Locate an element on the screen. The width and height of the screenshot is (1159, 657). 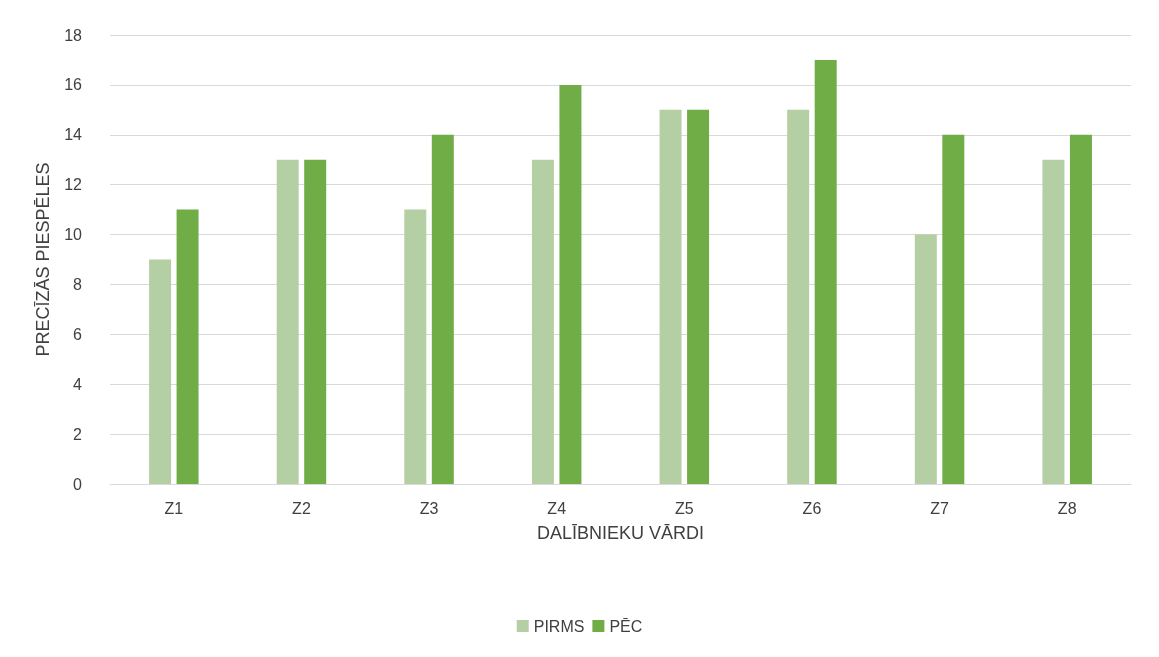
y-tick-label: 6 is located at coordinates (78, 334).